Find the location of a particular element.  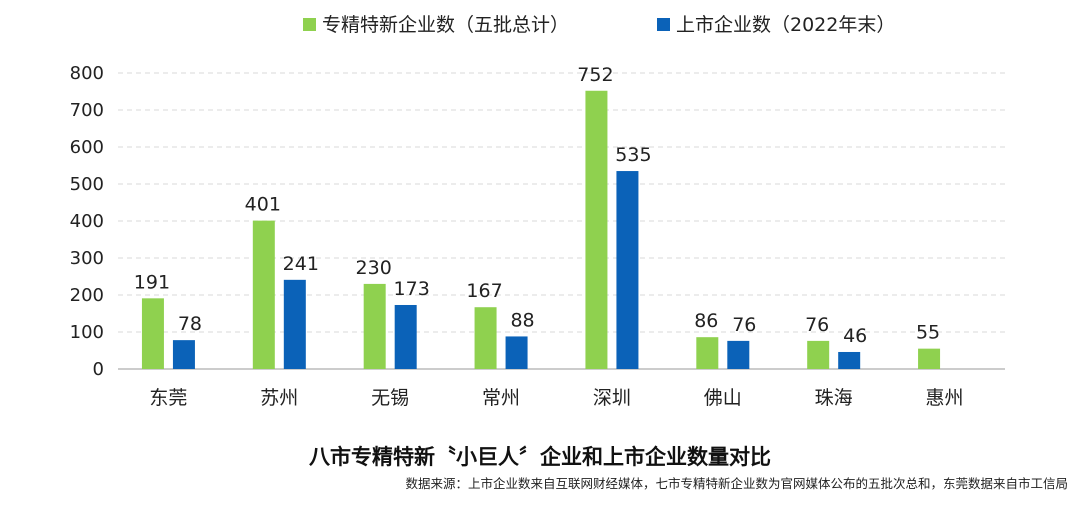

y-tick-label: 600 is located at coordinates (87, 147).